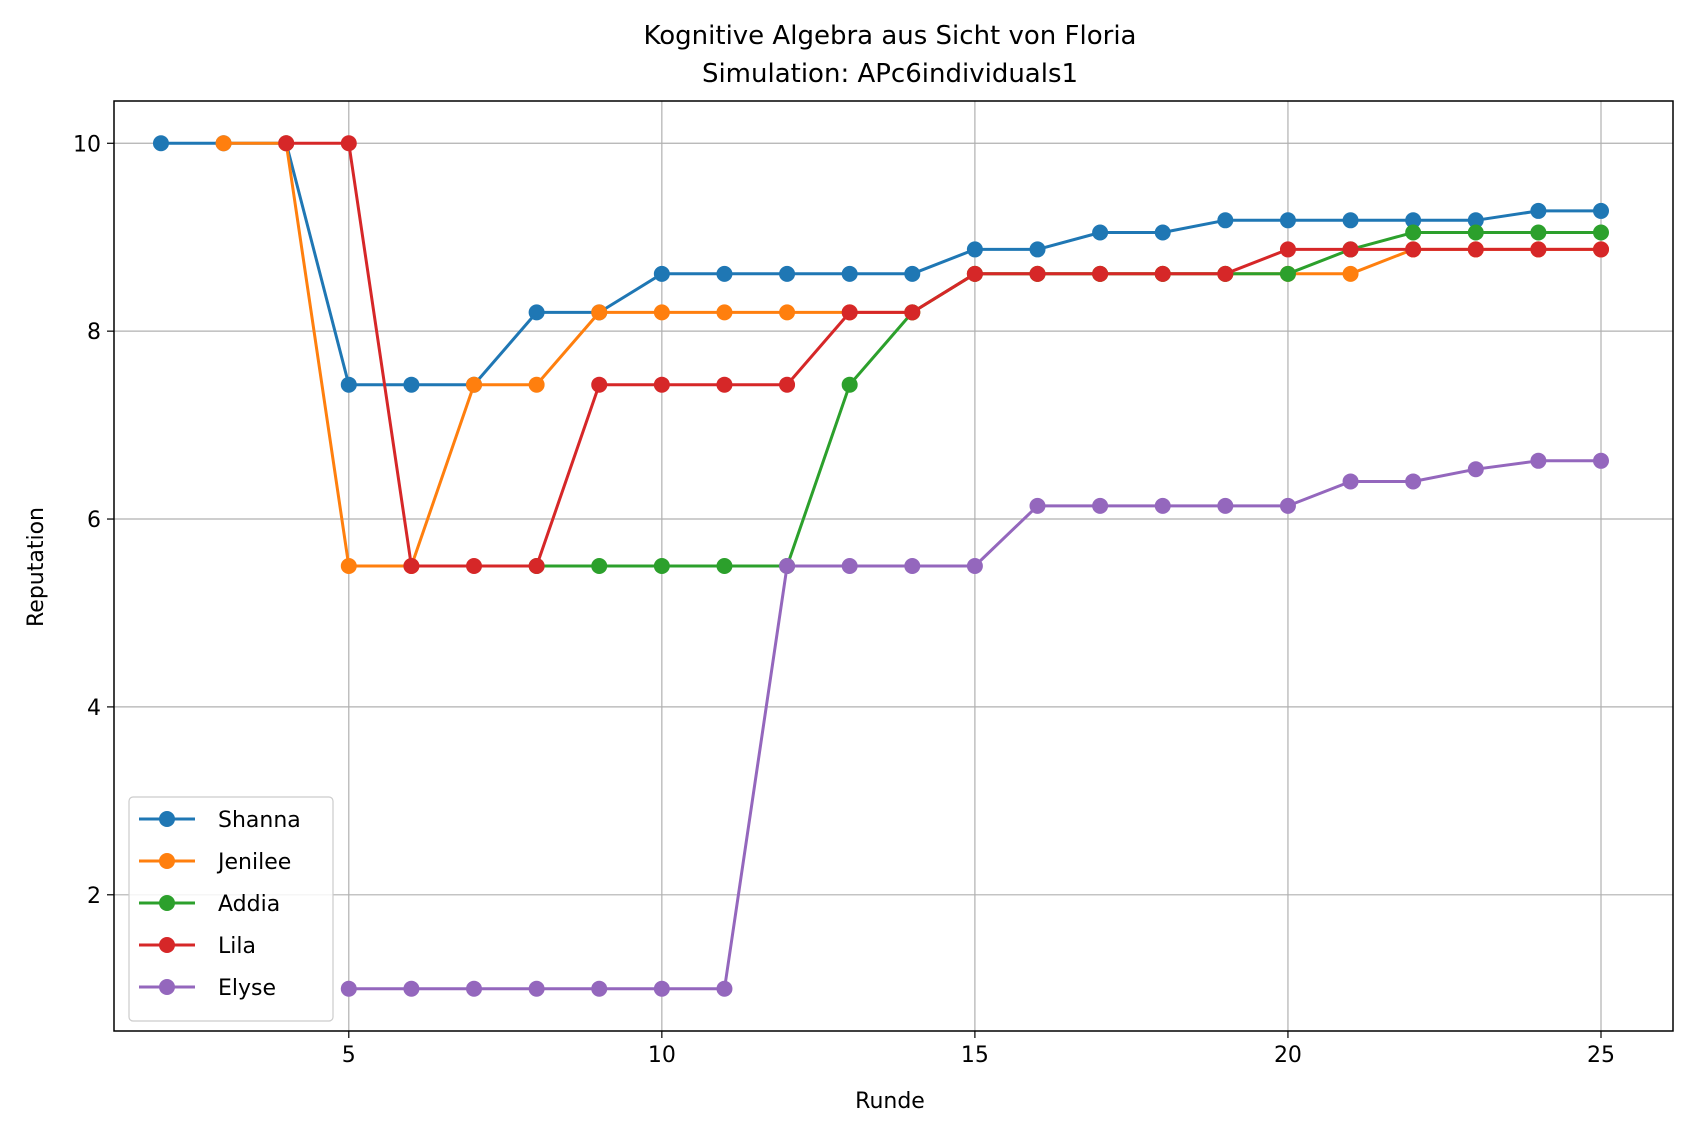  Describe the element at coordinates (890, 1101) in the screenshot. I see `x-axis-label: Runde` at that location.